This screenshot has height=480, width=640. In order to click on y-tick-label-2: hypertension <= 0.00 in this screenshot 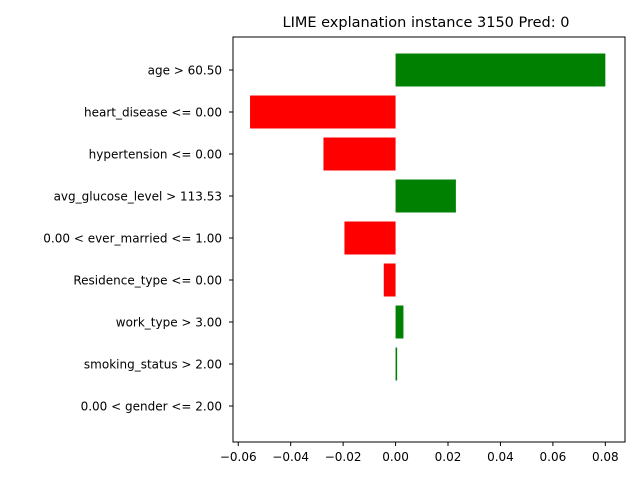, I will do `click(155, 155)`.